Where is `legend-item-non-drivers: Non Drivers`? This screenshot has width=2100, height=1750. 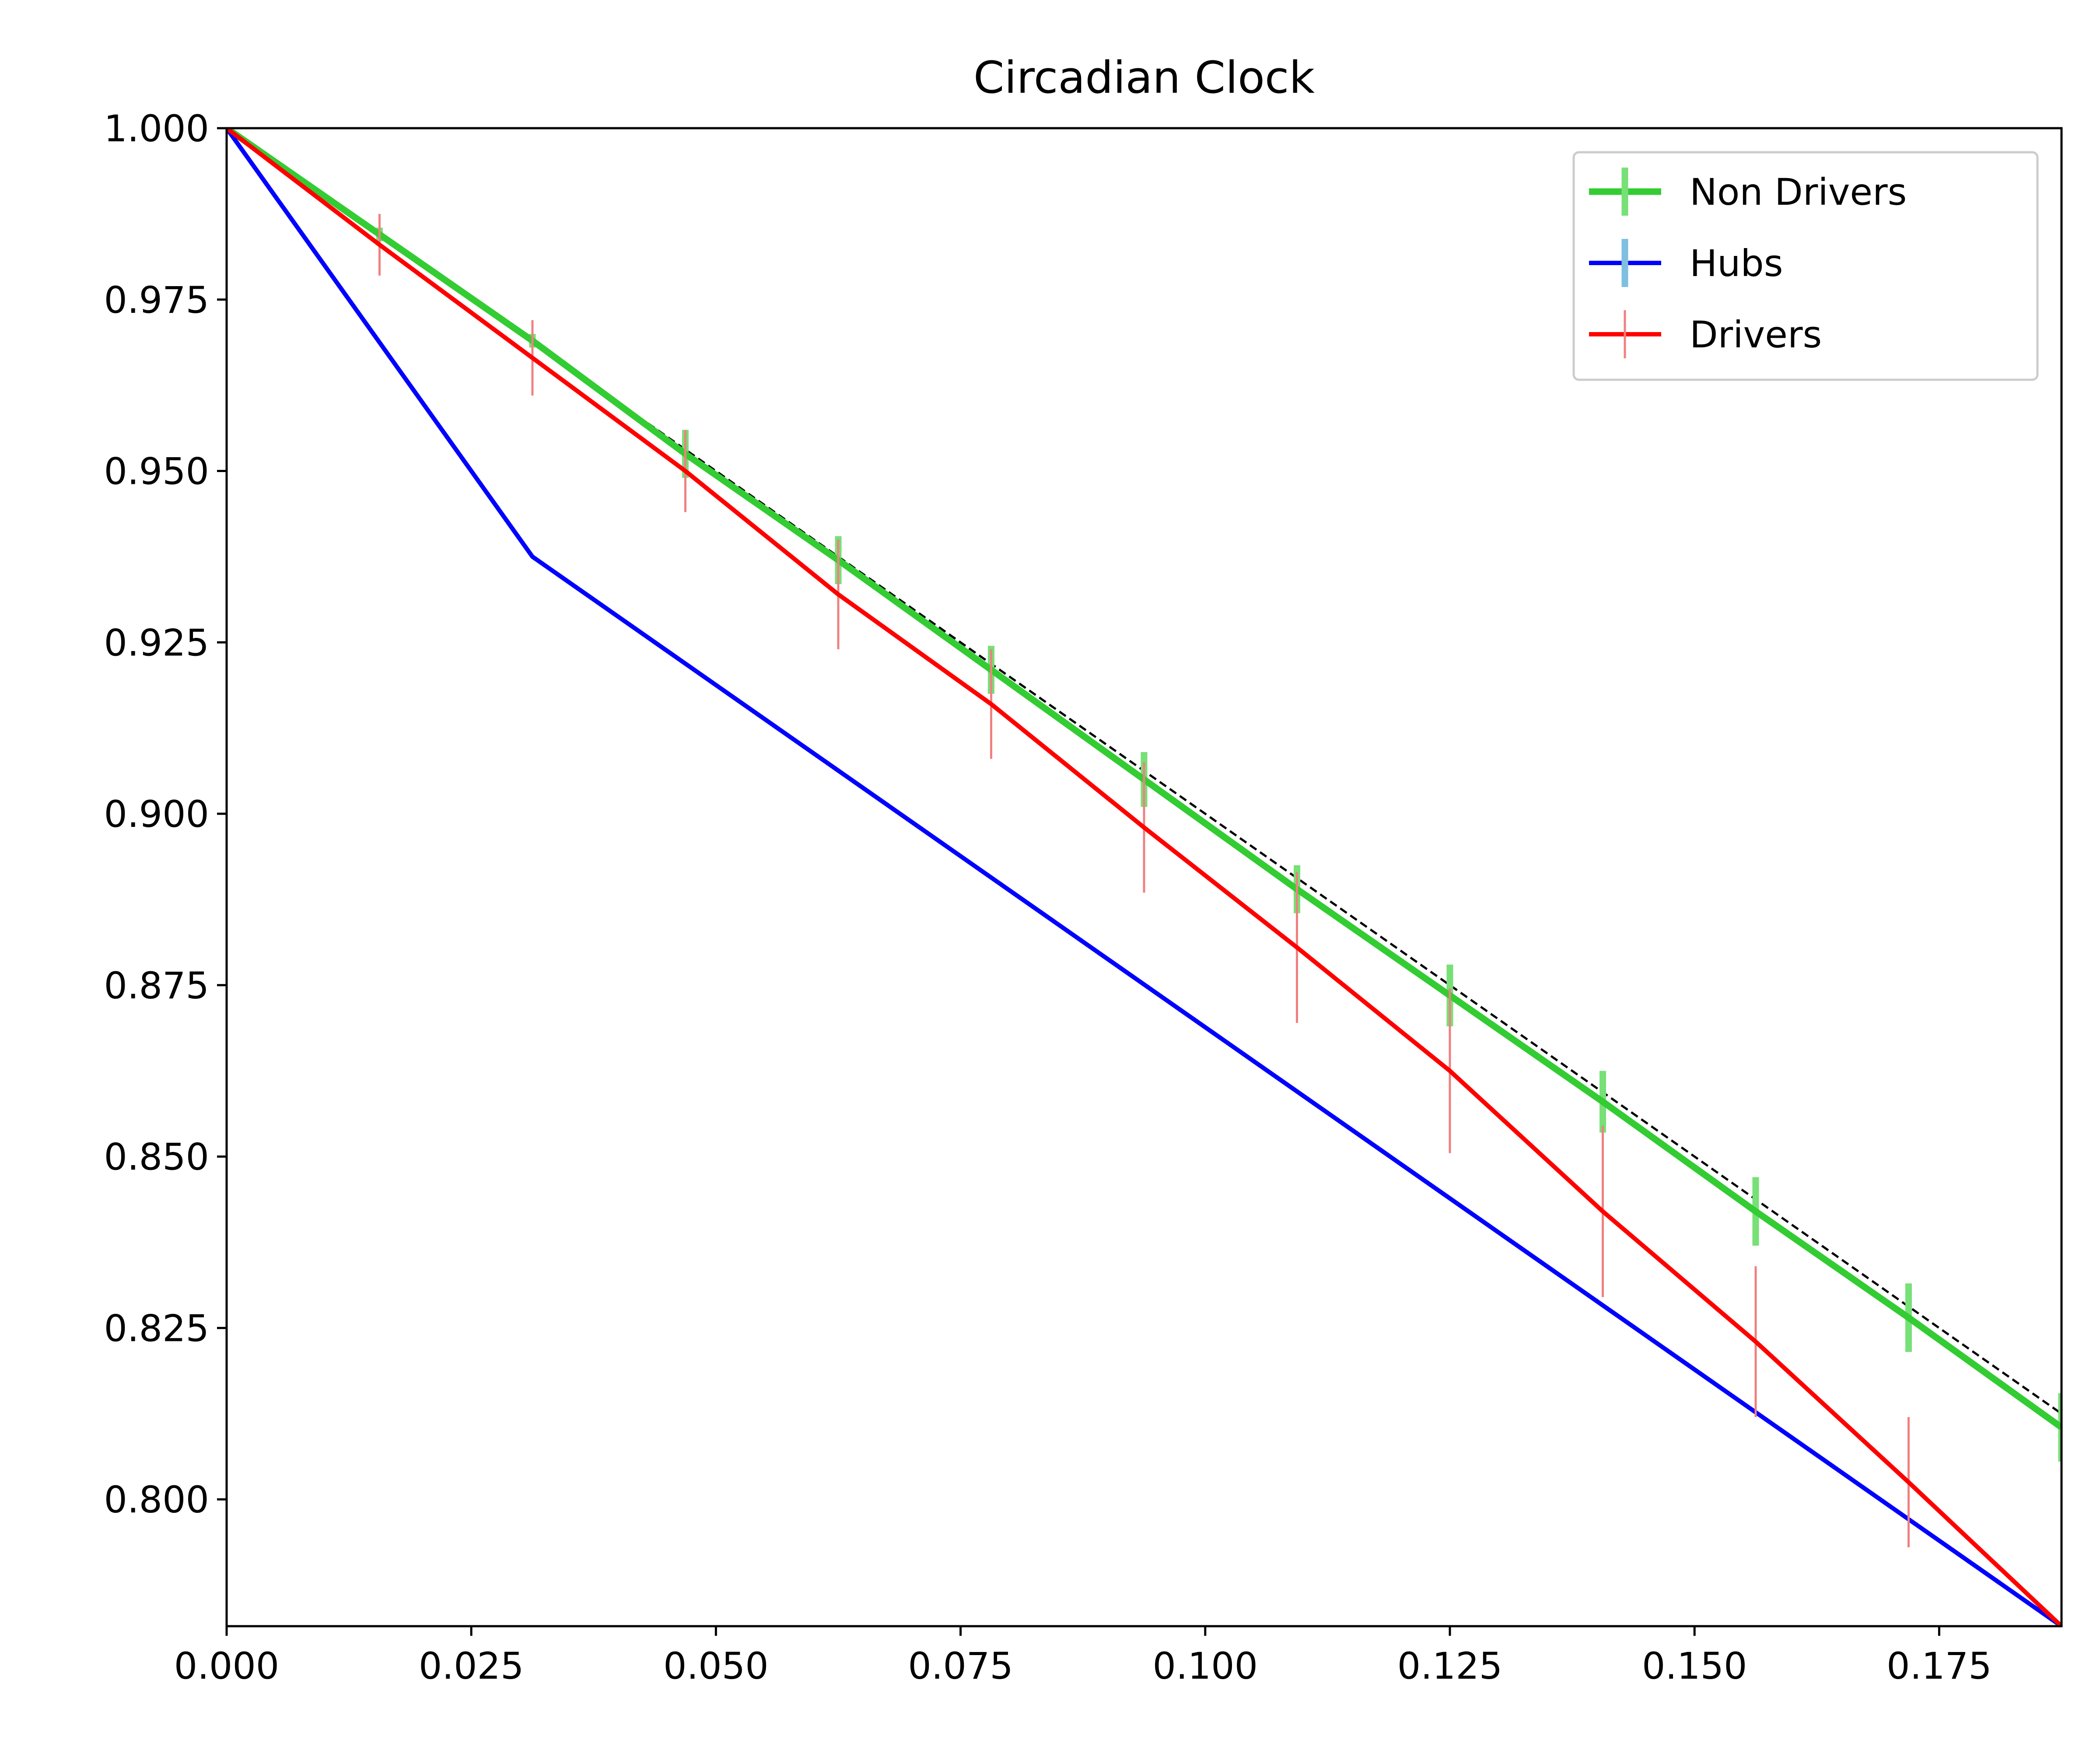
legend-item-non-drivers: Non Drivers is located at coordinates (1748, 192).